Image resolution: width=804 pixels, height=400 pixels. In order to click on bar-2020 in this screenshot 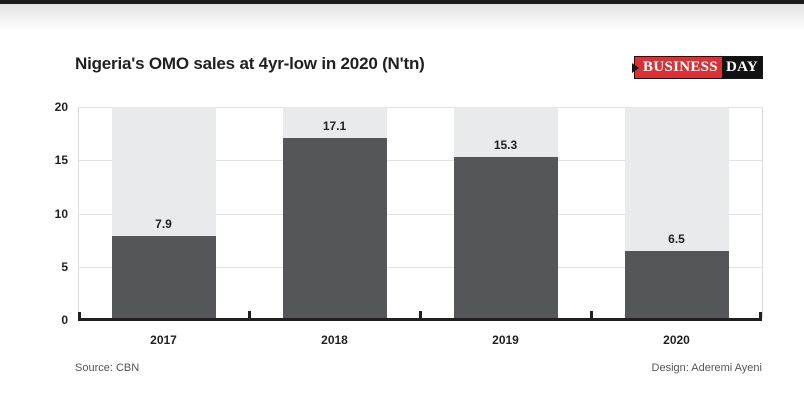, I will do `click(676, 284)`.